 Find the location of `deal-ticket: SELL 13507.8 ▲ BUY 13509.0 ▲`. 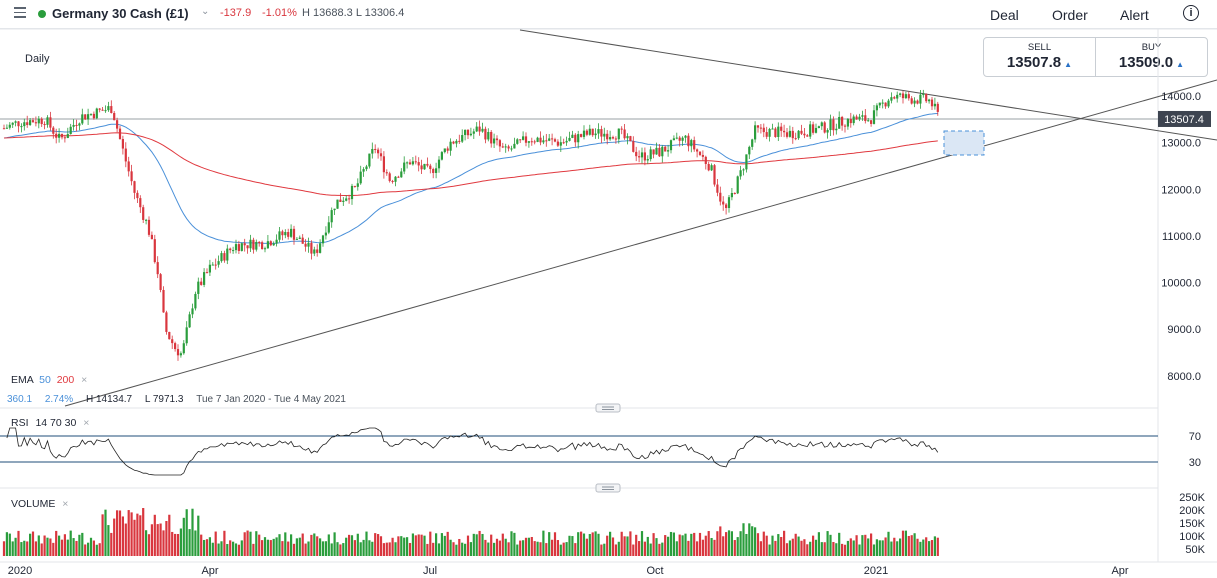

deal-ticket: SELL 13507.8 ▲ BUY 13509.0 ▲ is located at coordinates (1095, 57).